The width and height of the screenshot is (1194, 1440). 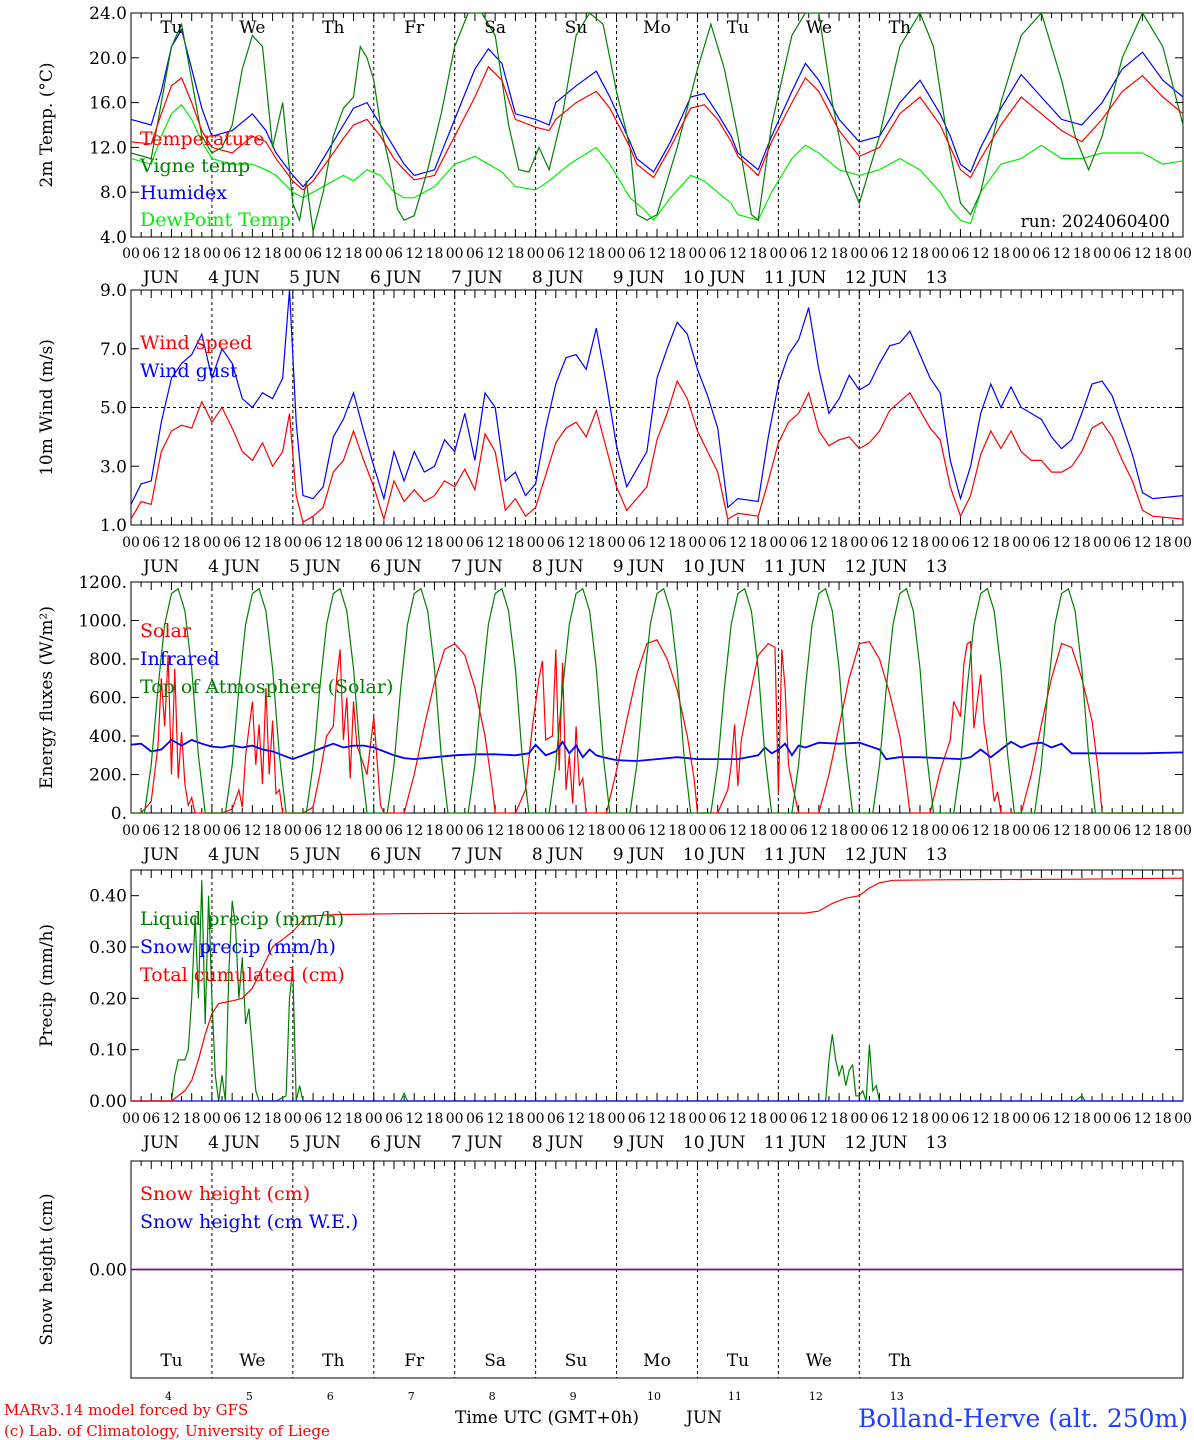 I want to click on plot-frame, so click(x=657, y=125).